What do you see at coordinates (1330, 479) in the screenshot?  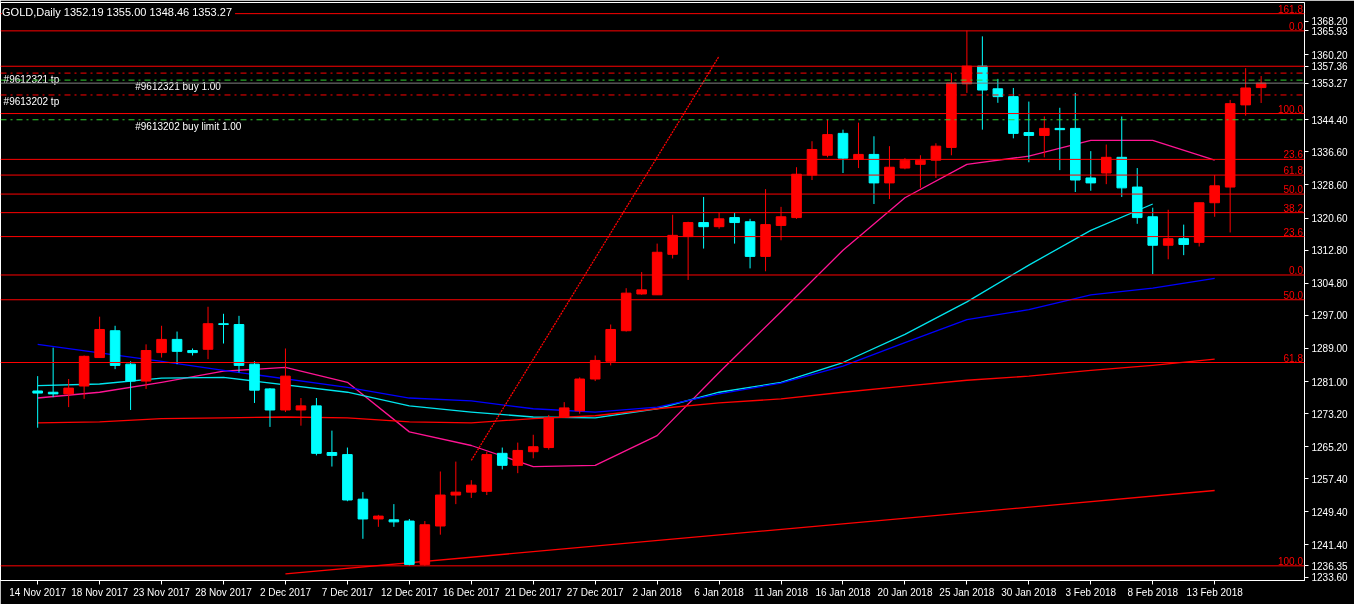 I see `y-tick-label: 1257.40` at bounding box center [1330, 479].